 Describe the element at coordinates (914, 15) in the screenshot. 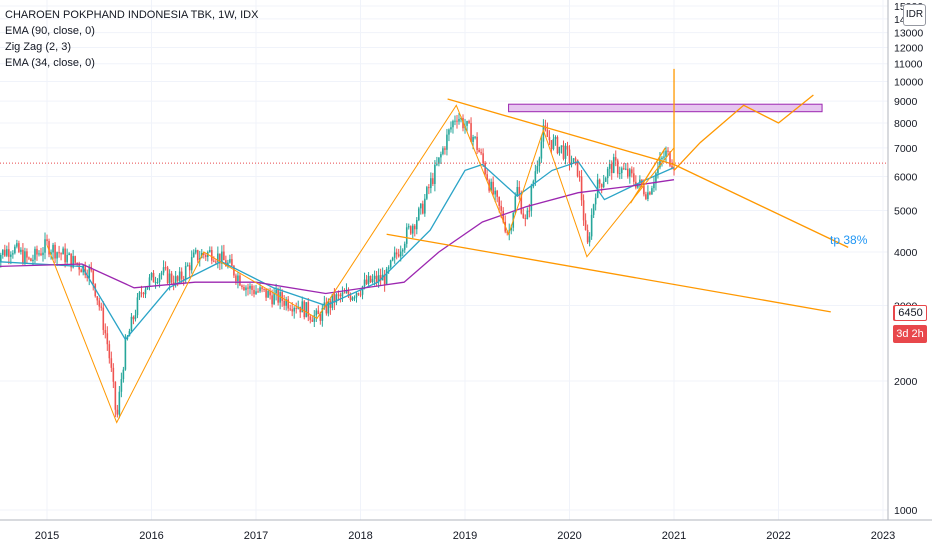

I see `currency-unit-label: IDR` at that location.